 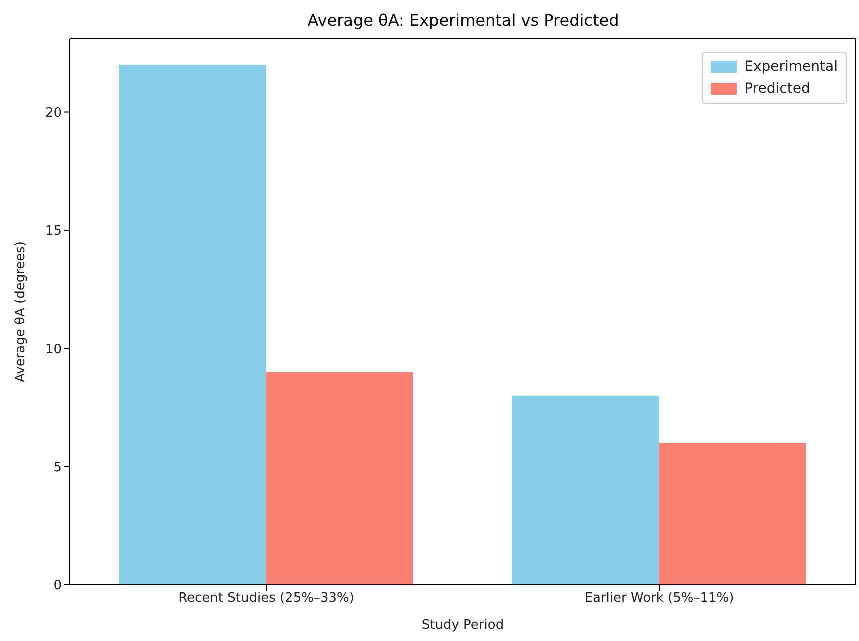 What do you see at coordinates (791, 67) in the screenshot?
I see `legend-label: Experimental` at bounding box center [791, 67].